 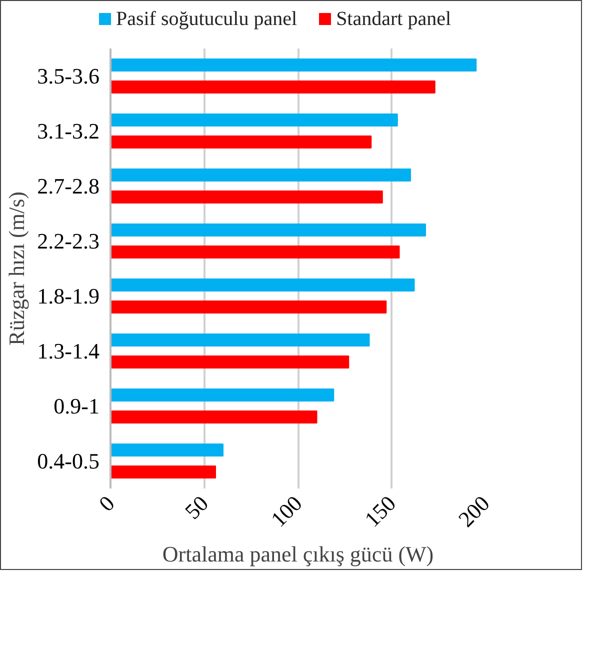 I want to click on x-tick-label: 100, so click(x=286, y=511).